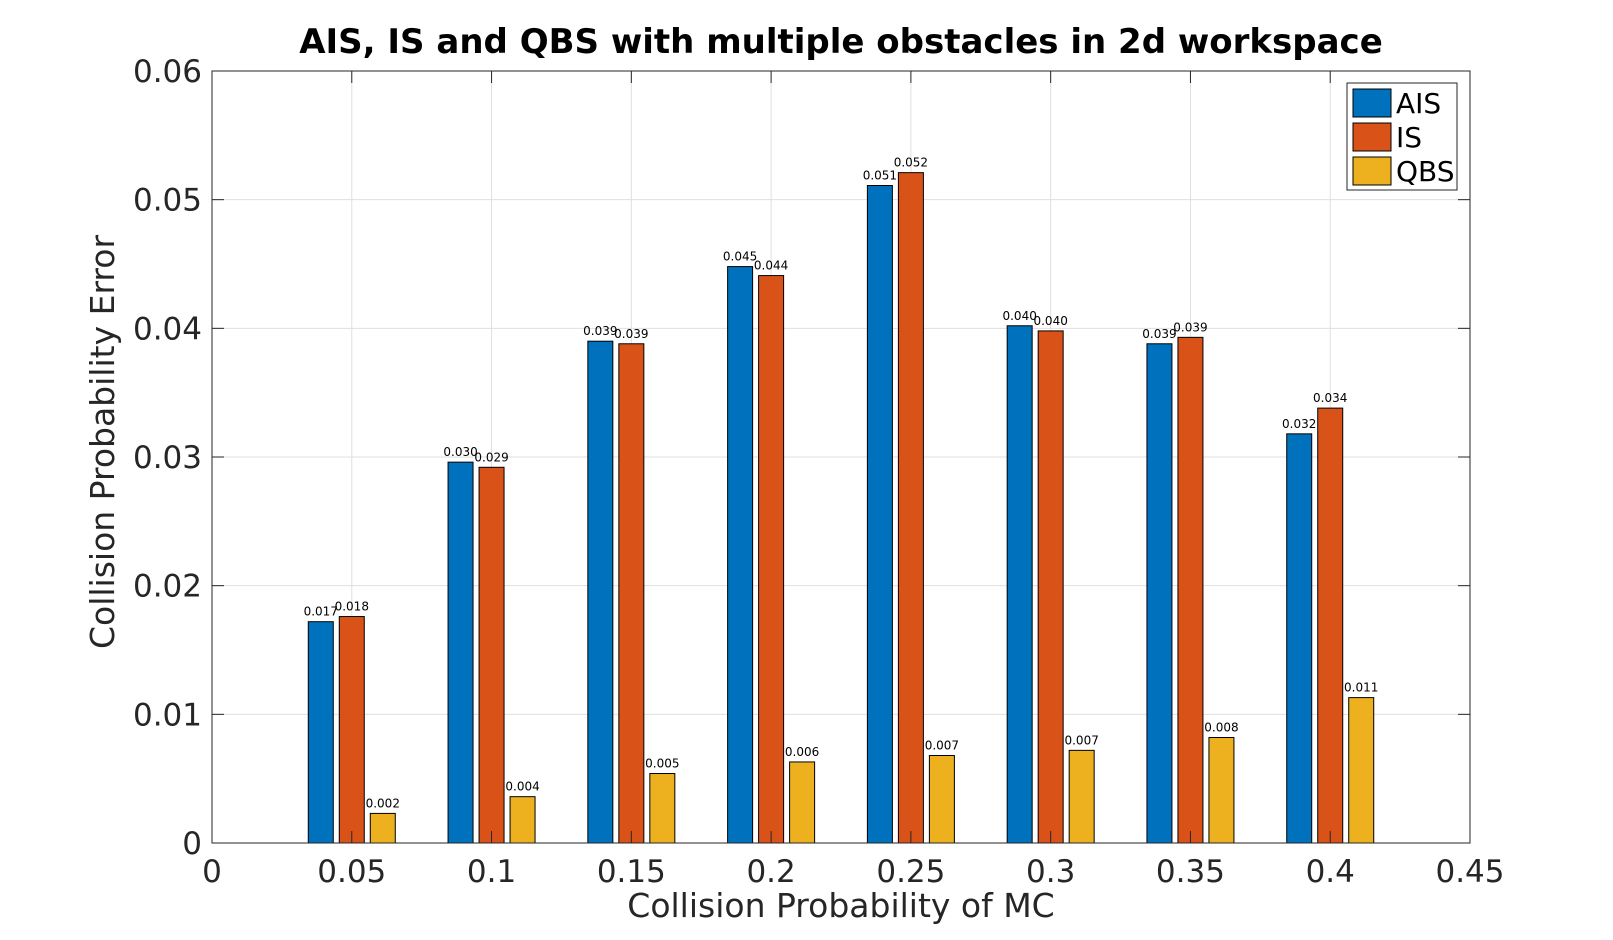  Describe the element at coordinates (351, 872) in the screenshot. I see `x-tick-label: 0.05` at that location.